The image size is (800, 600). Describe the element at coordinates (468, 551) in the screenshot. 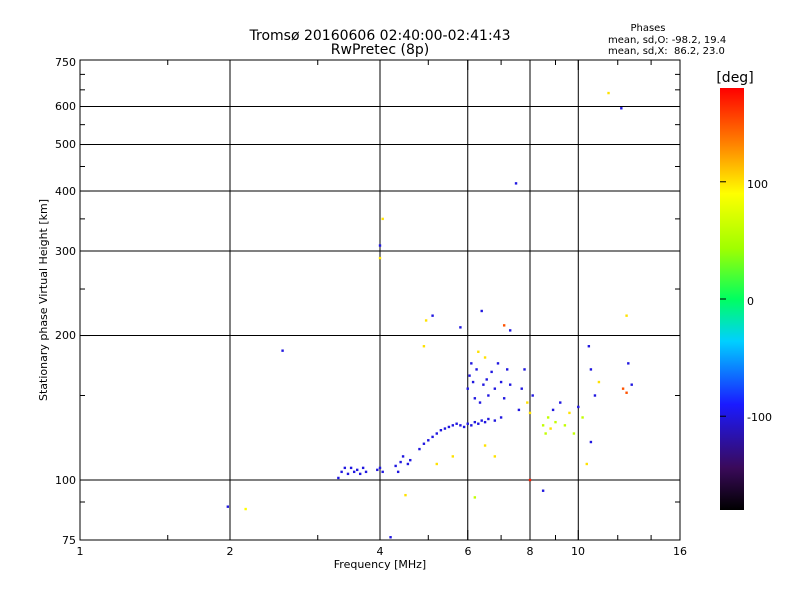

I see `x-tick-label: 6` at that location.